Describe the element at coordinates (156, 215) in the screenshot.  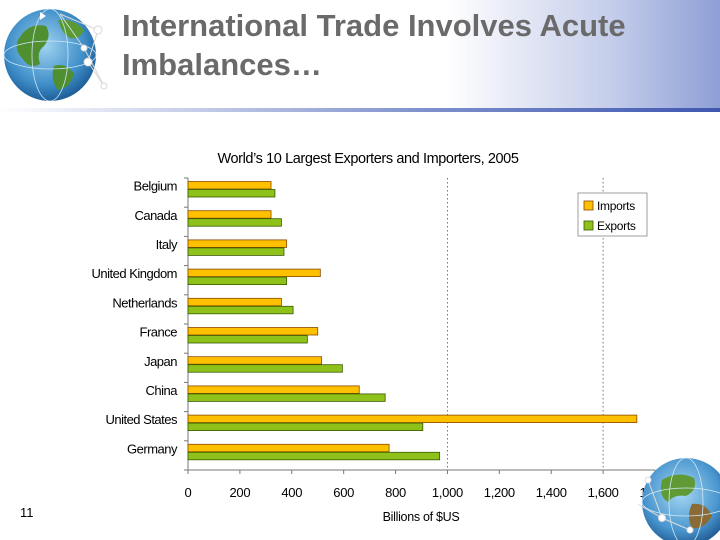
I see `category-label: Canada` at that location.